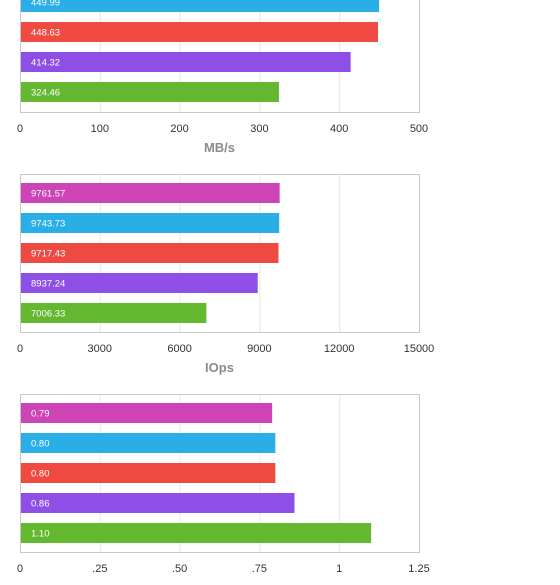 The height and width of the screenshot is (585, 560). I want to click on x-tick-label: 6000, so click(179, 349).